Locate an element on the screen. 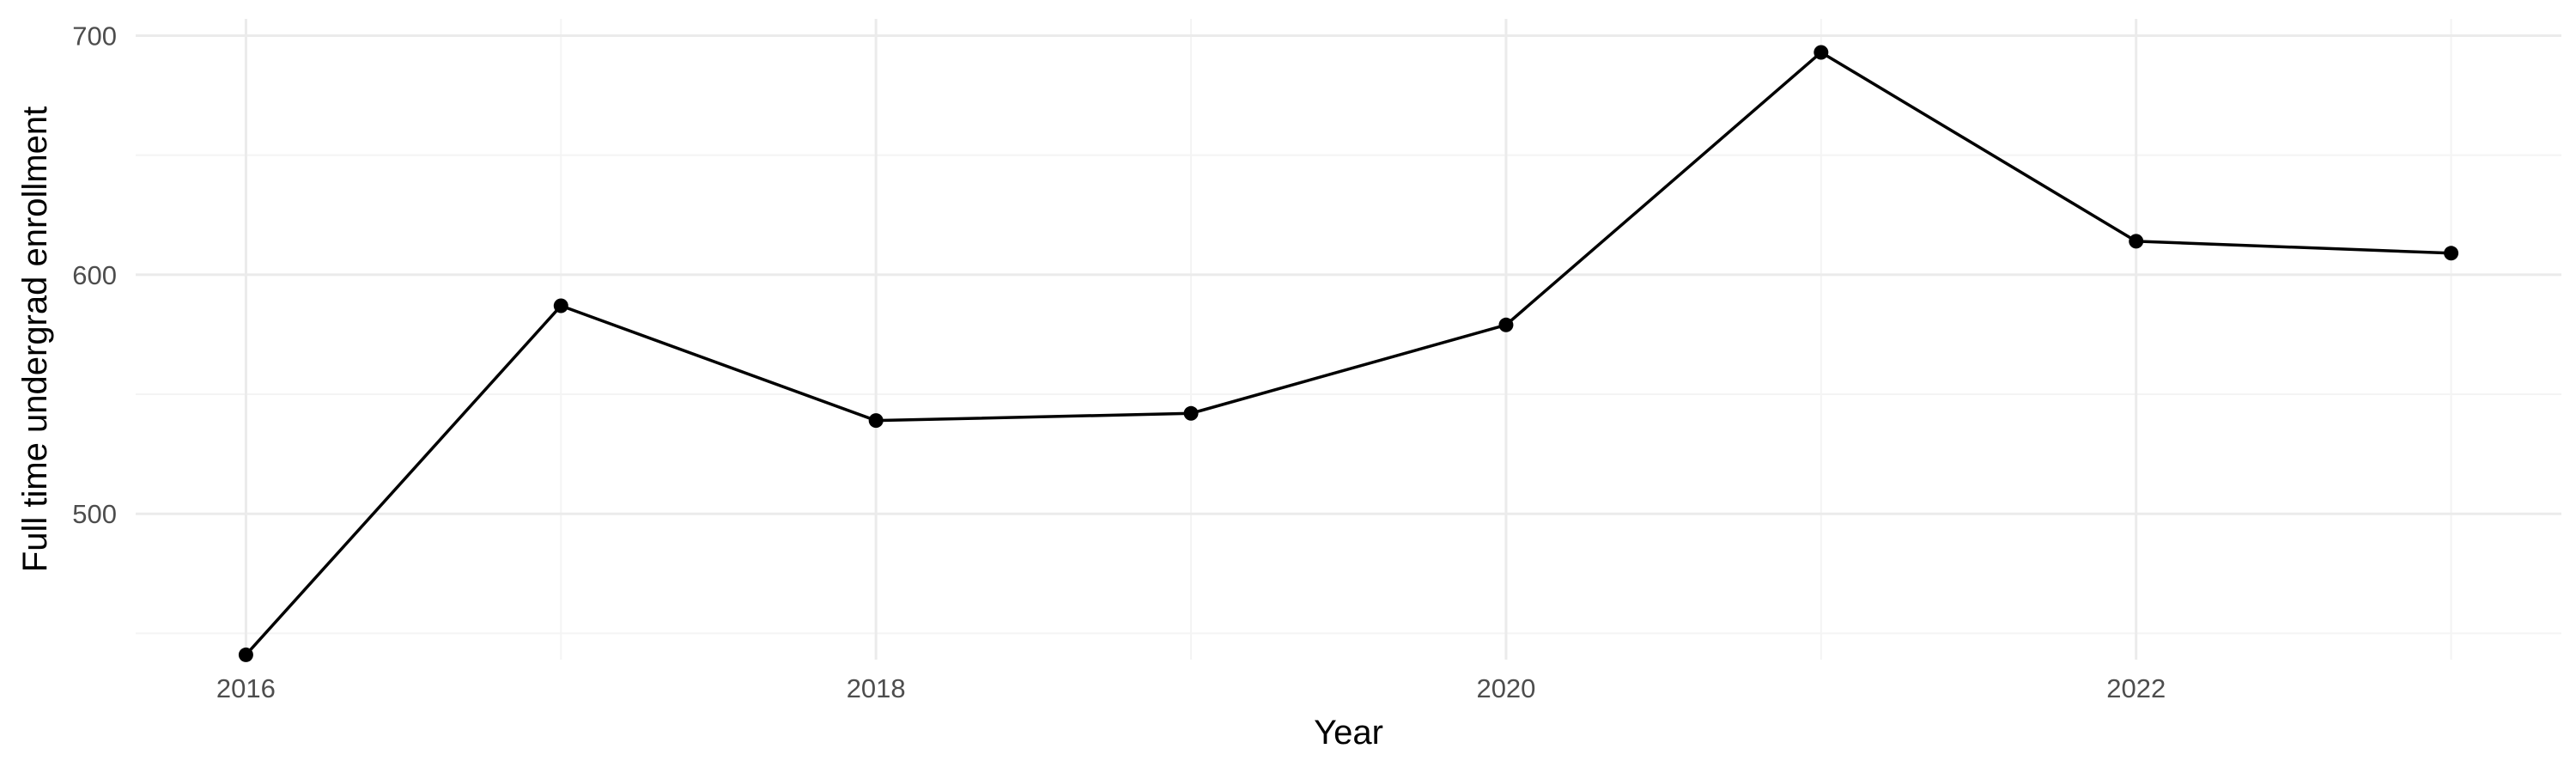 The width and height of the screenshot is (2576, 773). x-tick-label: 2020 is located at coordinates (1506, 688).